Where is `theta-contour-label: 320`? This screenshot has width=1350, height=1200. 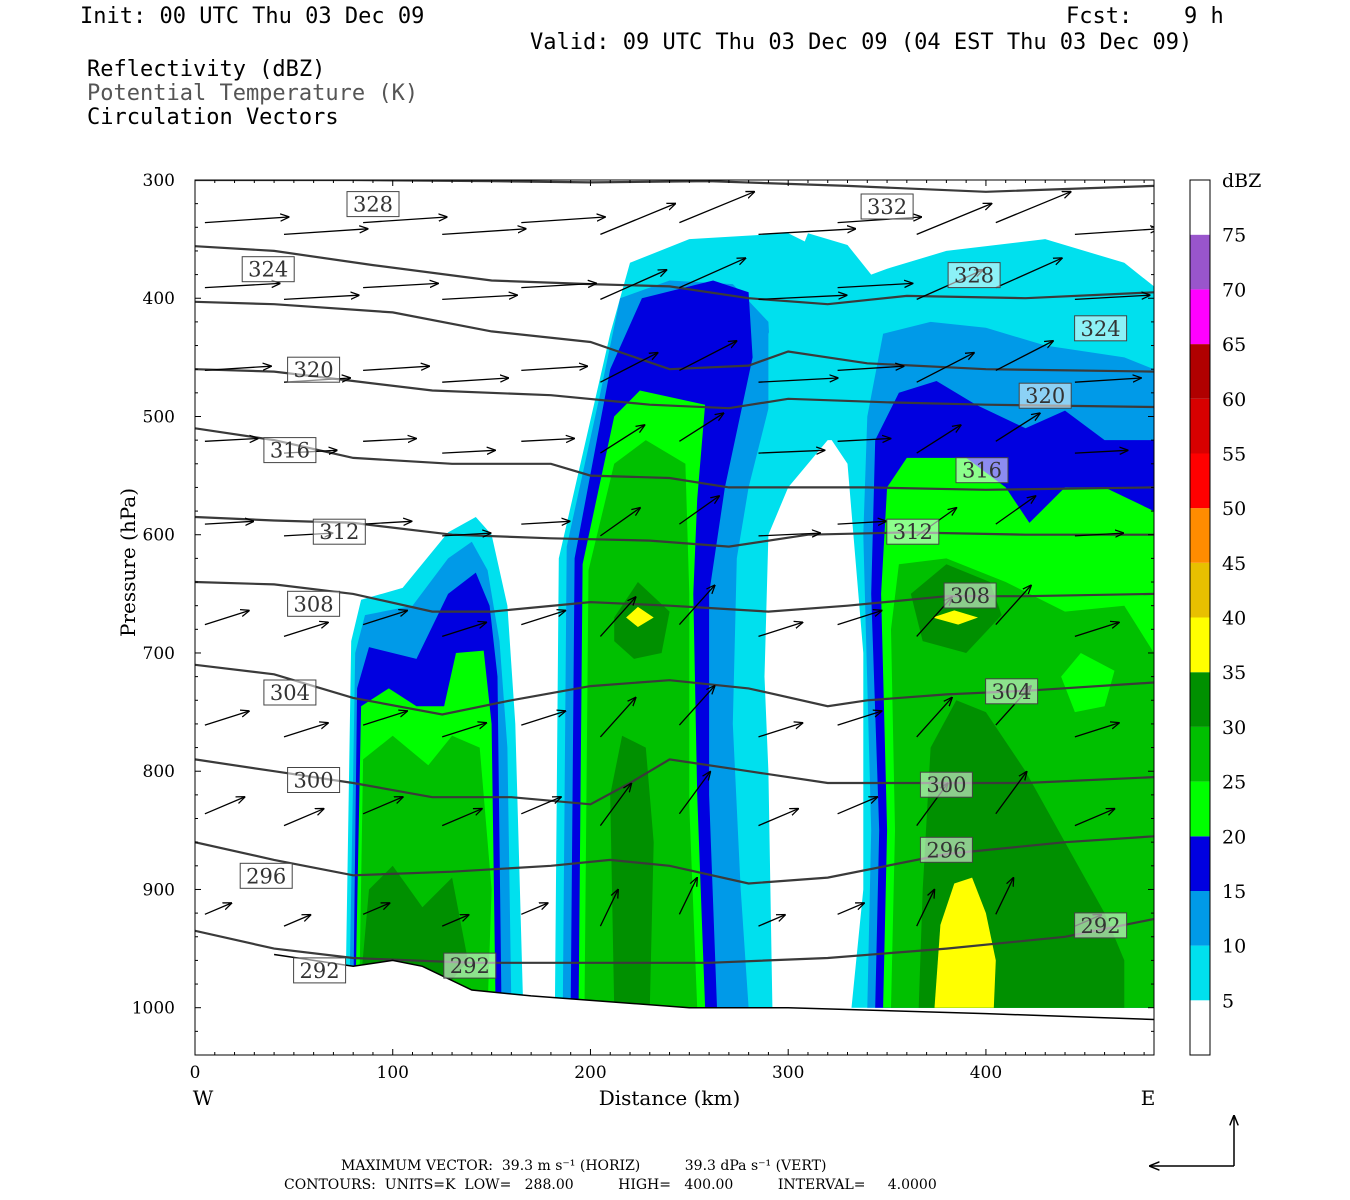 theta-contour-label: 320 is located at coordinates (314, 369).